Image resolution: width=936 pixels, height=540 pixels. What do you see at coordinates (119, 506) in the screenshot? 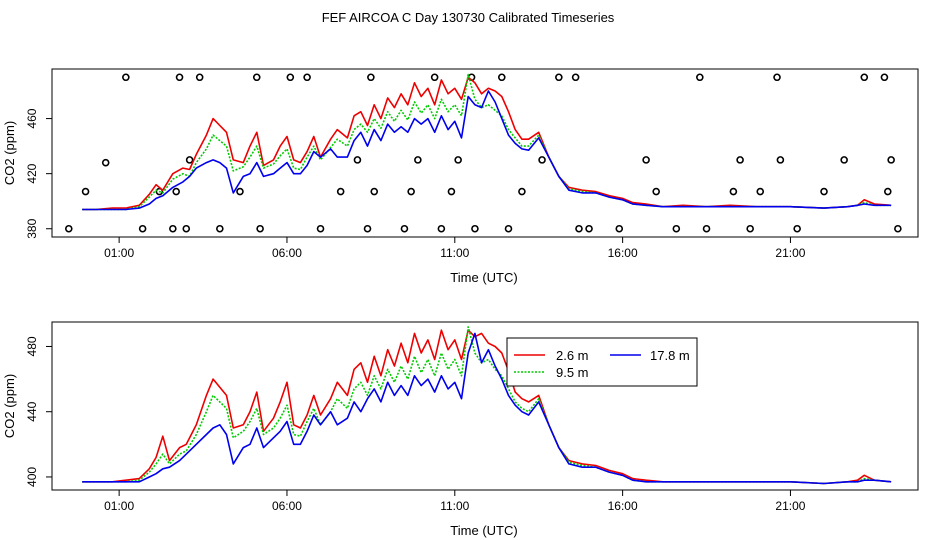
I see `bottom-x-tick-label: 01:00` at bounding box center [119, 506].